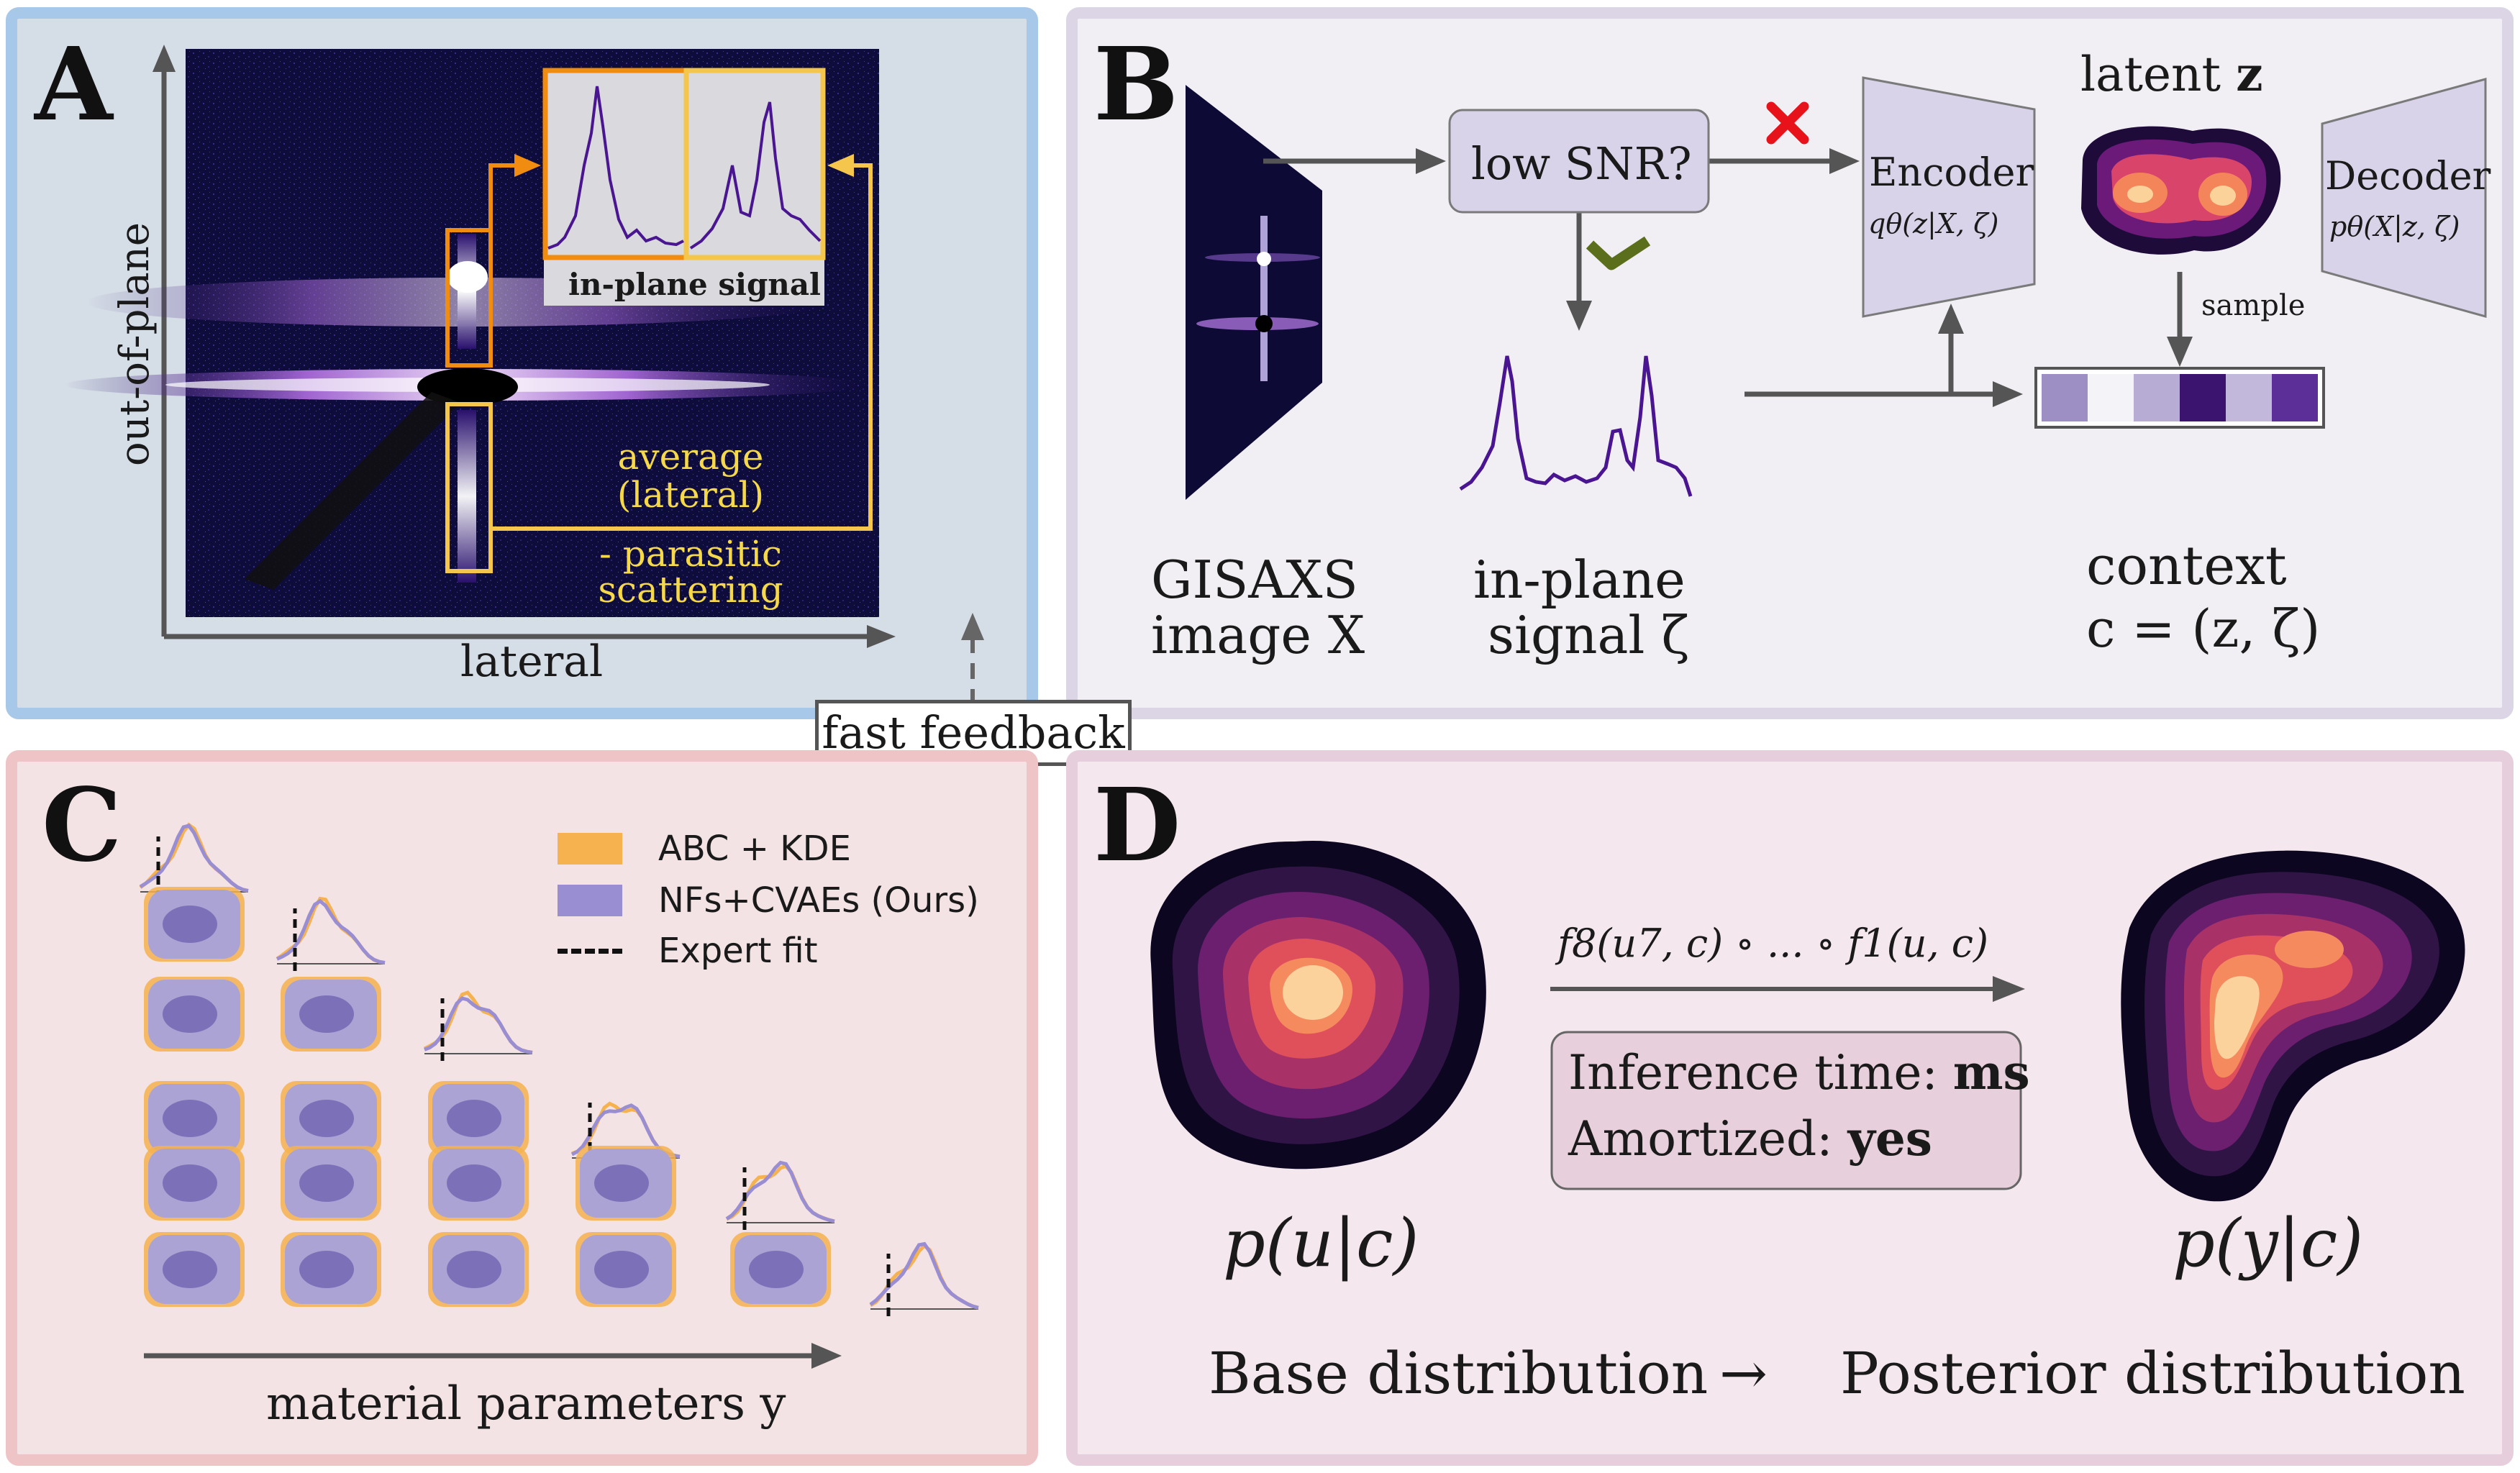 This screenshot has height=1473, width=2520. What do you see at coordinates (2203, 628) in the screenshot?
I see `context-label-line2: c = (z, ζ)` at bounding box center [2203, 628].